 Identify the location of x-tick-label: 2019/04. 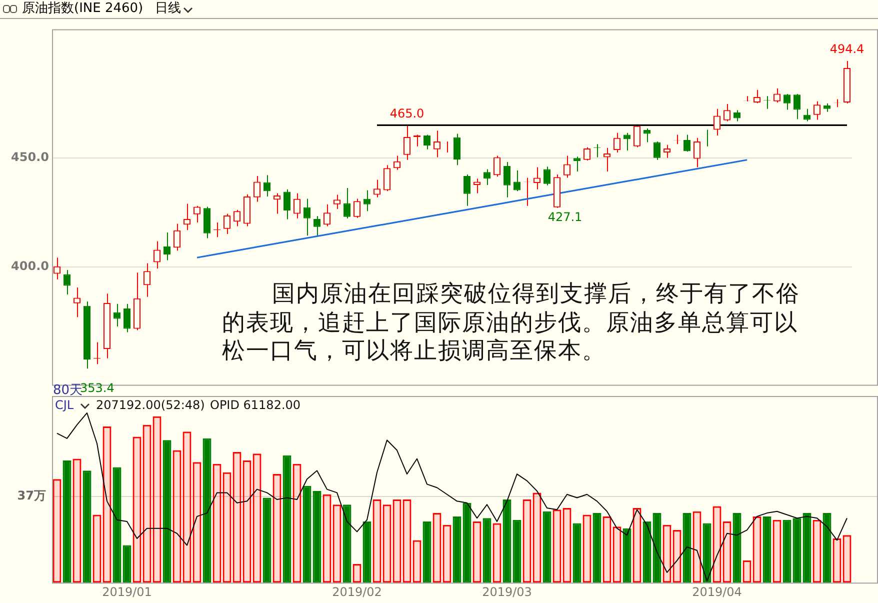
(717, 591).